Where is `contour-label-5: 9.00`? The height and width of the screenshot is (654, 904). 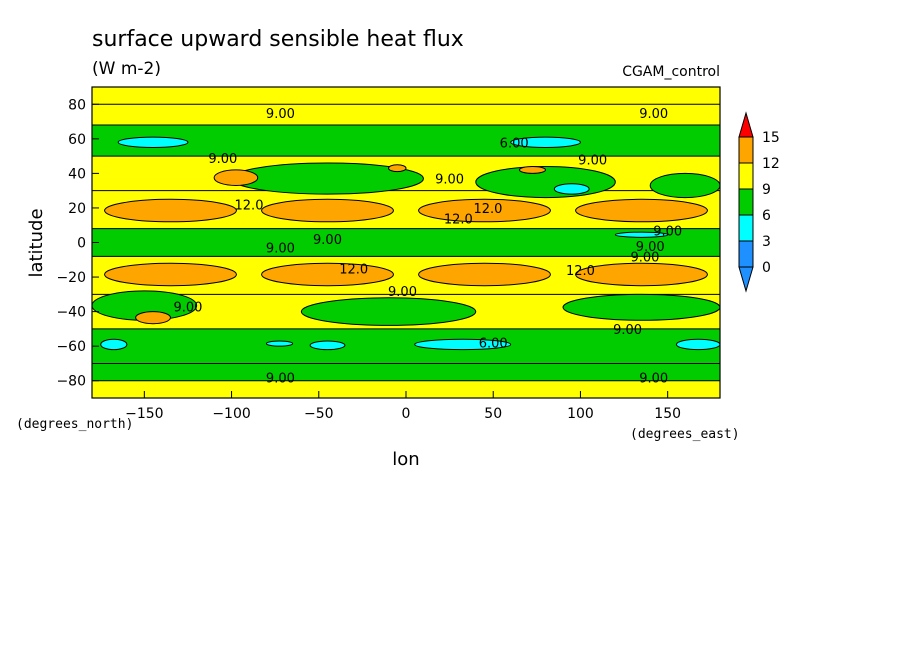 contour-label-5: 9.00 is located at coordinates (449, 180).